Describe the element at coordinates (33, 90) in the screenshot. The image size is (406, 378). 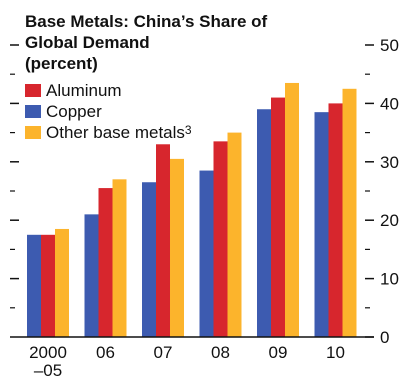
I see `legend-swatch-aluminum` at that location.